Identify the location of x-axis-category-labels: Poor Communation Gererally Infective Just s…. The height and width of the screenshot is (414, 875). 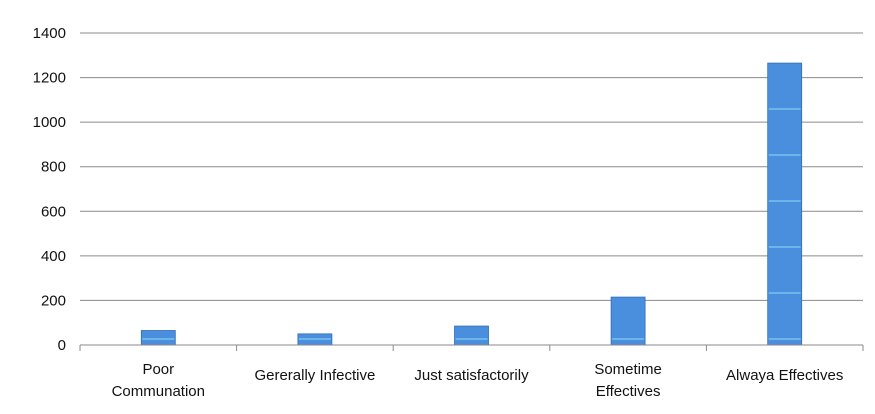
(478, 380).